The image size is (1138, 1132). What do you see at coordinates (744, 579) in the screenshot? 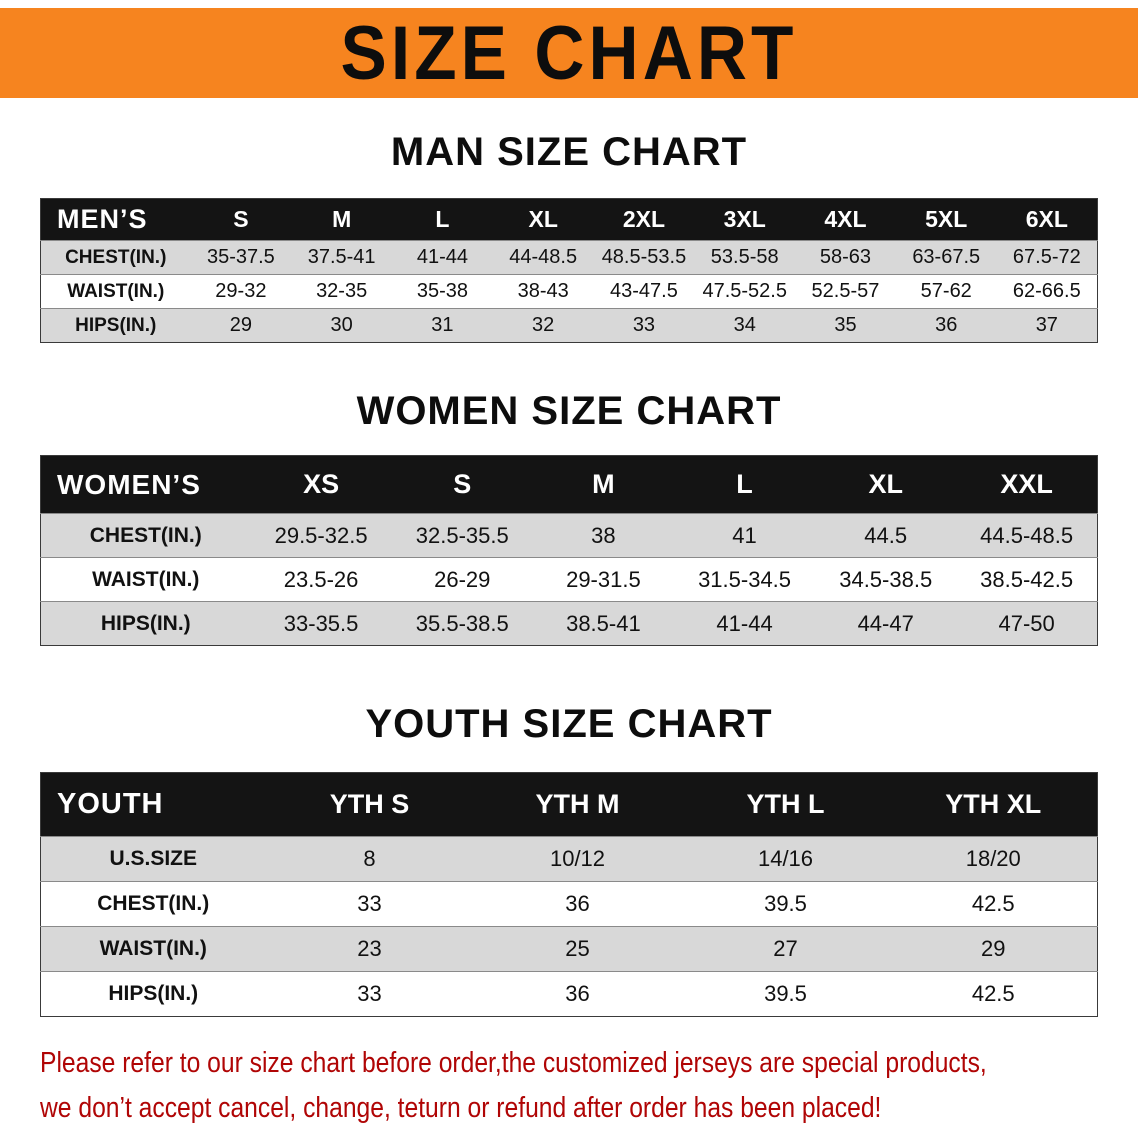
I see `size-value-cell: 31.5-34.5` at bounding box center [744, 579].